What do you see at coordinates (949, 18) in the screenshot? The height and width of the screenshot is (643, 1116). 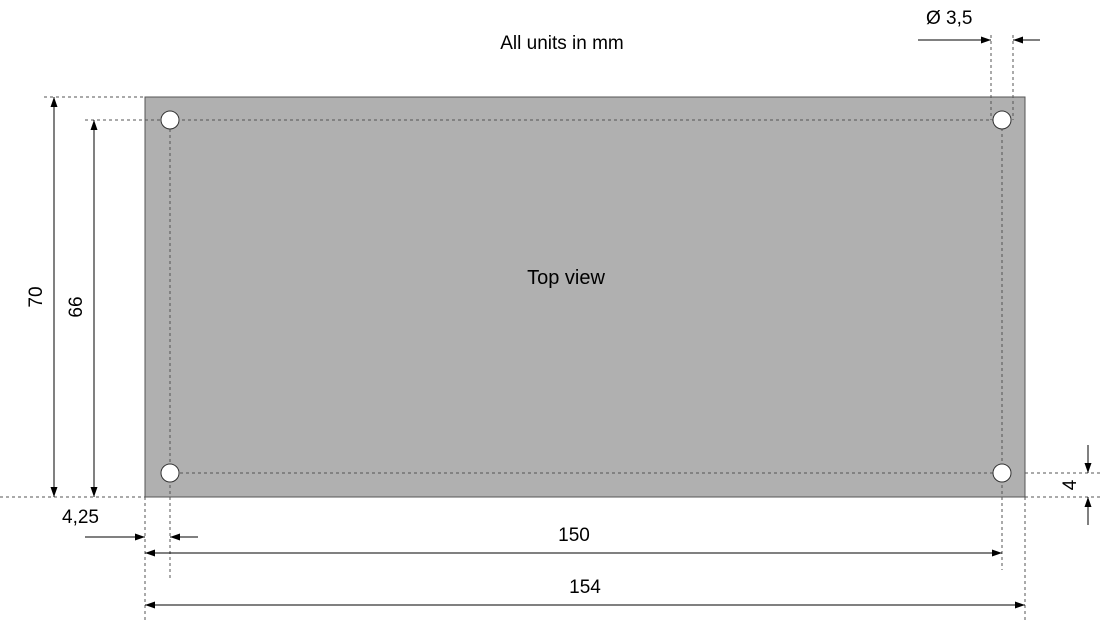 I see `dimension-hole-diameter-label: Ø 3,5` at bounding box center [949, 18].